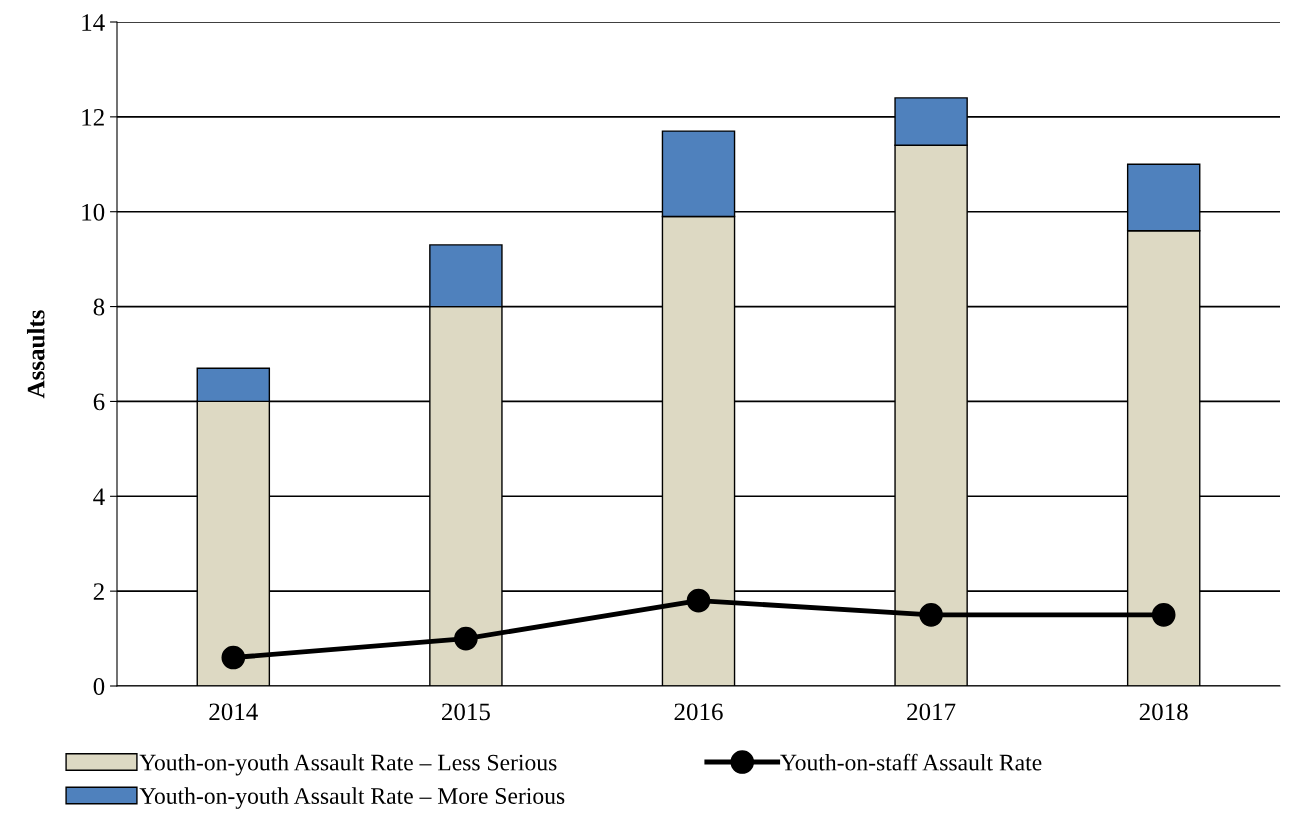  I want to click on y-tick-label: 10, so click(93, 212).